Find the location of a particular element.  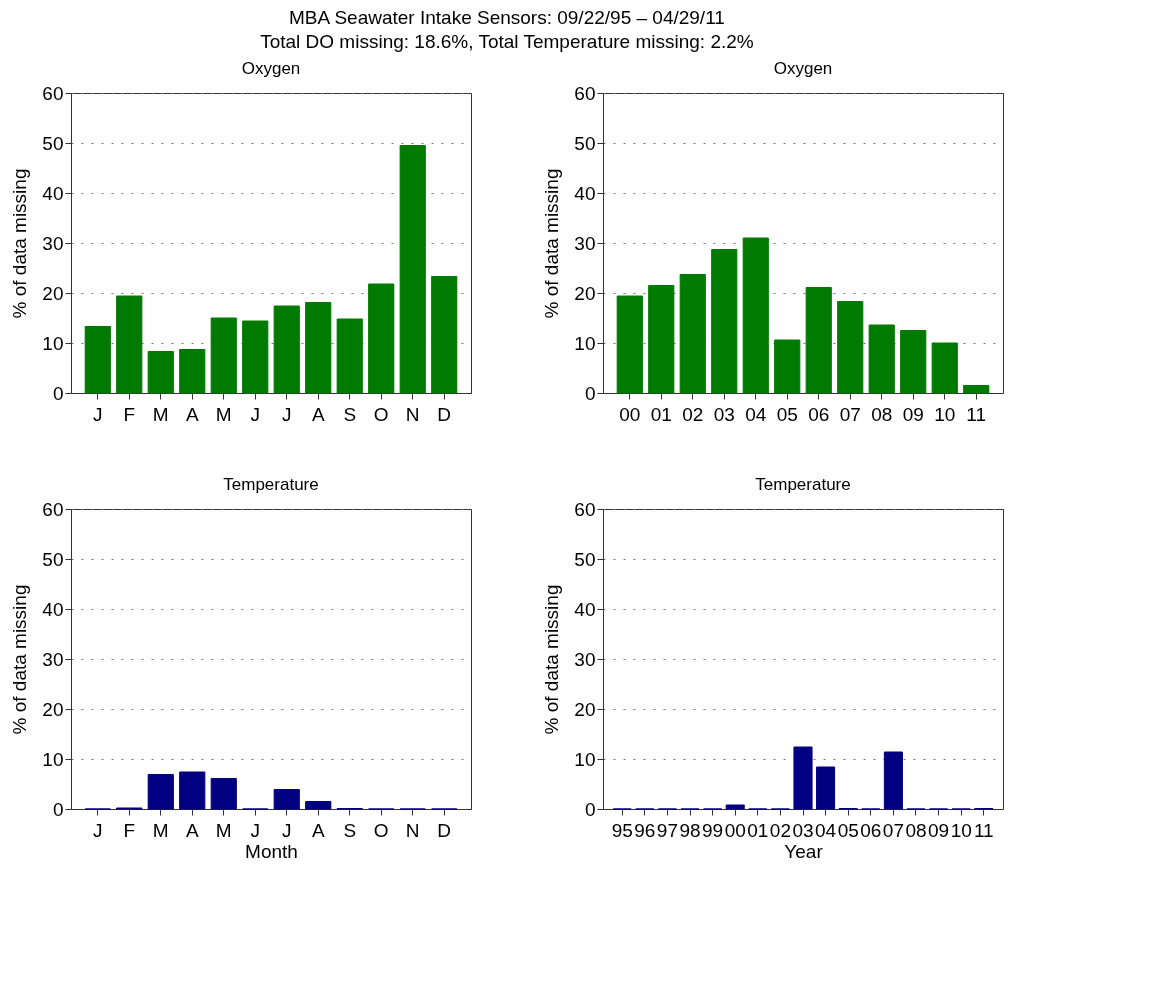

x-tick-label: 98 is located at coordinates (690, 830).